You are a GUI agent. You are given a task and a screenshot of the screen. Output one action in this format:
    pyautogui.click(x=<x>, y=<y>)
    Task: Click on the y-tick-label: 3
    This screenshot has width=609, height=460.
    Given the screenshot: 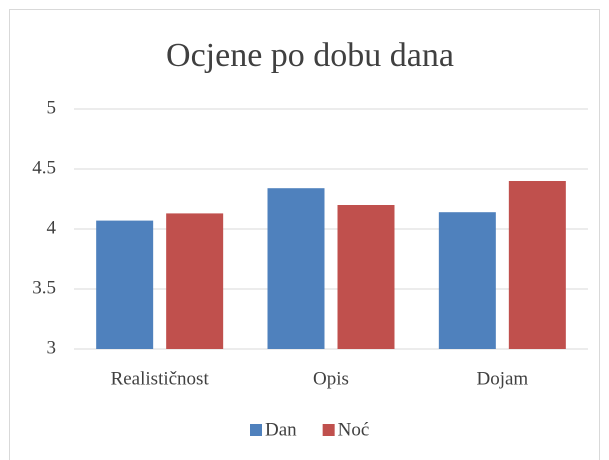 What is the action you would take?
    pyautogui.click(x=52, y=347)
    